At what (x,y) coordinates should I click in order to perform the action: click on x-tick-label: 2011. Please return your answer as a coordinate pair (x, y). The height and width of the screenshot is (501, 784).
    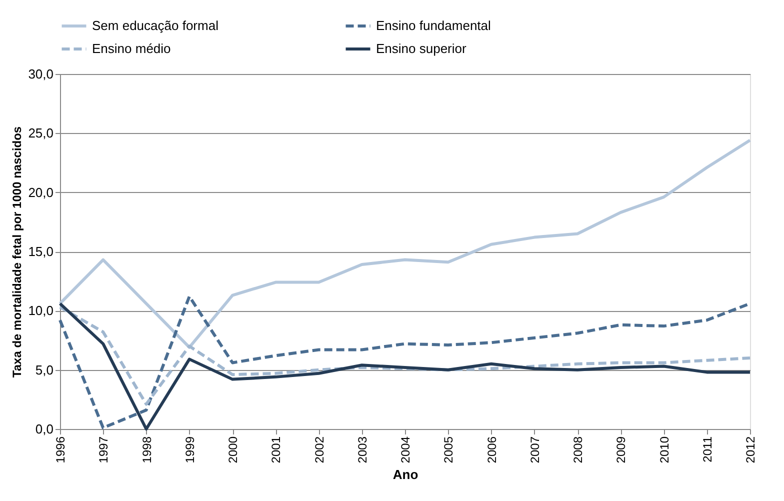
    Looking at the image, I should click on (707, 449).